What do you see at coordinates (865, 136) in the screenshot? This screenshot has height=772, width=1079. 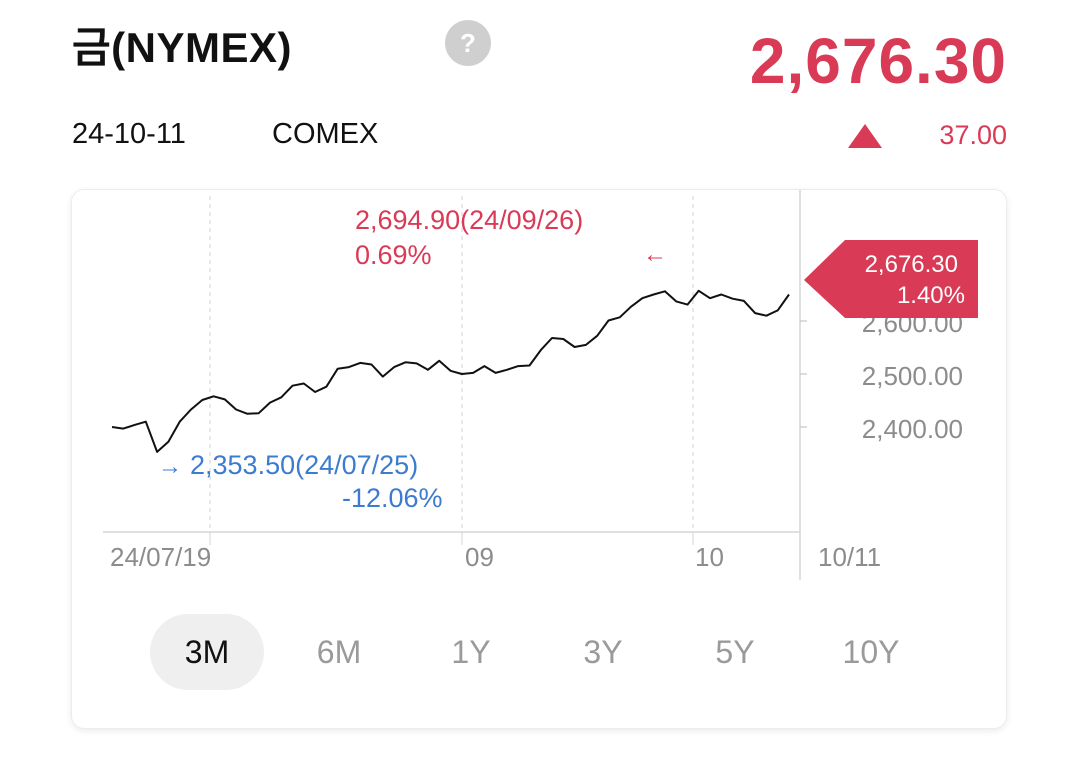 I see `up-triangle-icon` at bounding box center [865, 136].